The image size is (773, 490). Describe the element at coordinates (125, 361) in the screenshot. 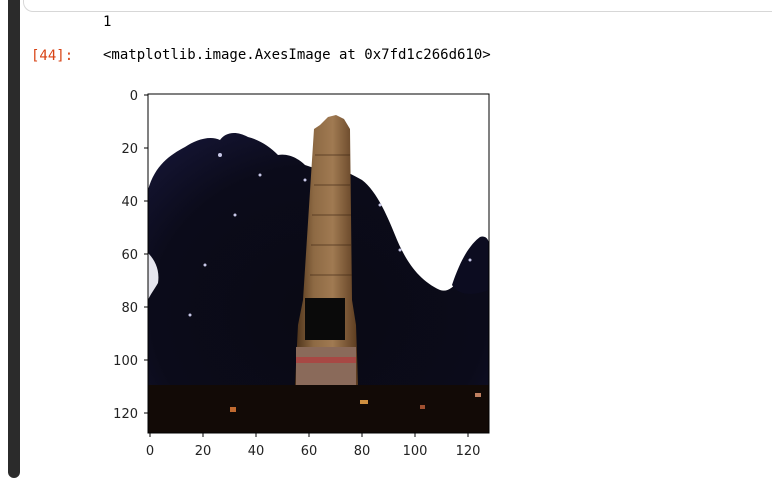

I see `y-tick-label: 100` at that location.